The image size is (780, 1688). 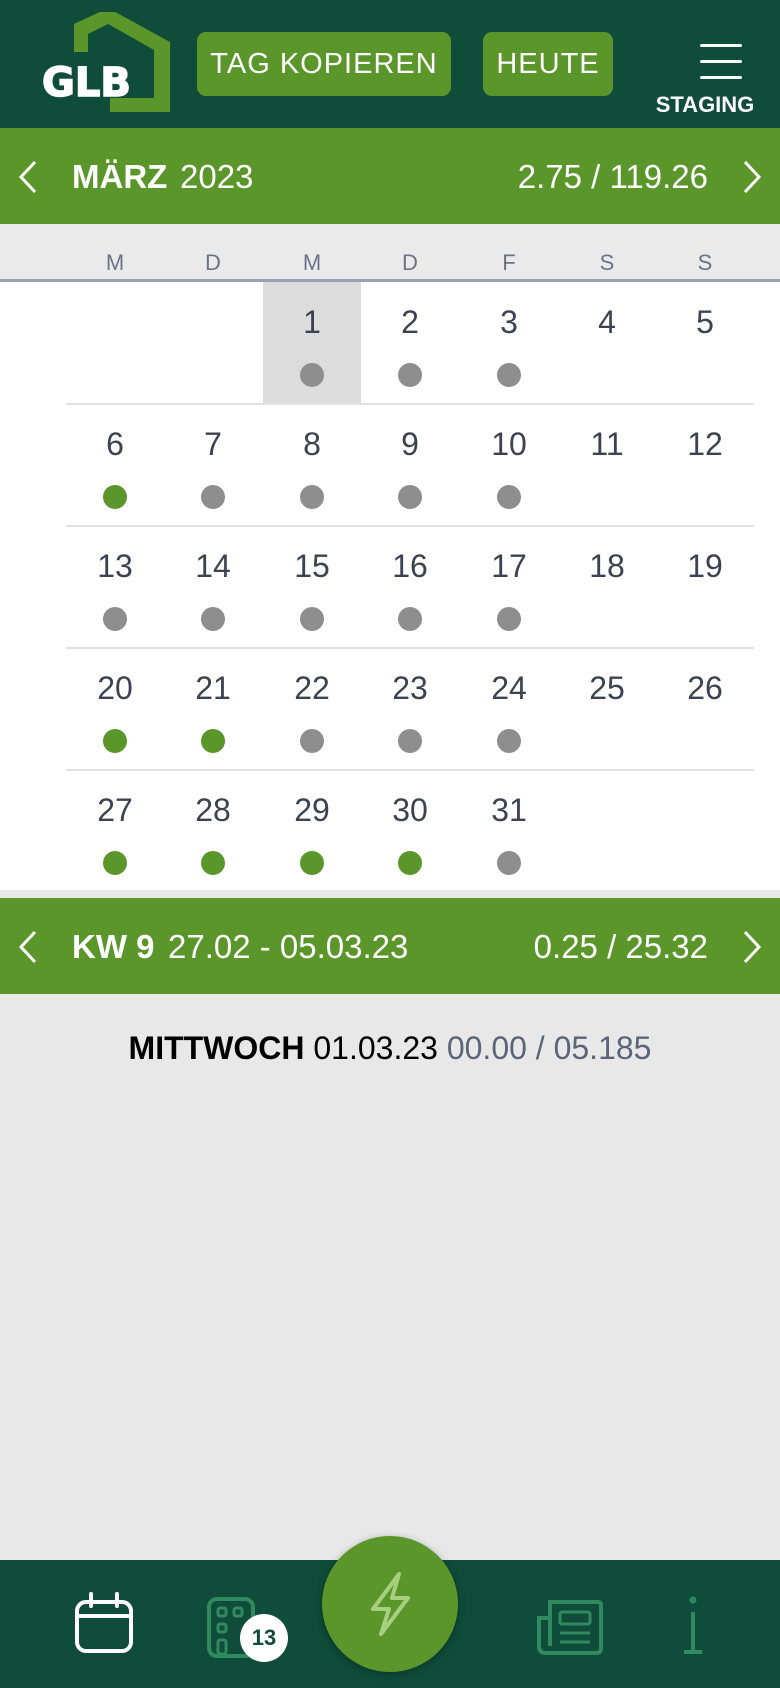 What do you see at coordinates (115, 688) in the screenshot?
I see `calendar-day-number: 20` at bounding box center [115, 688].